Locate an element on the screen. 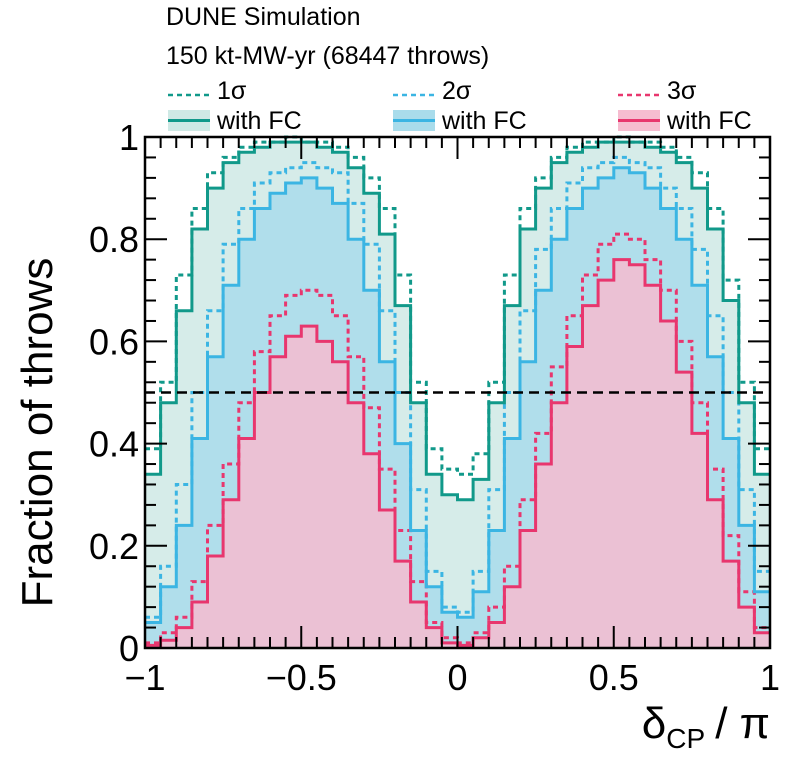 The height and width of the screenshot is (772, 796). y-axis-label: Fraction of throws is located at coordinates (37, 433).